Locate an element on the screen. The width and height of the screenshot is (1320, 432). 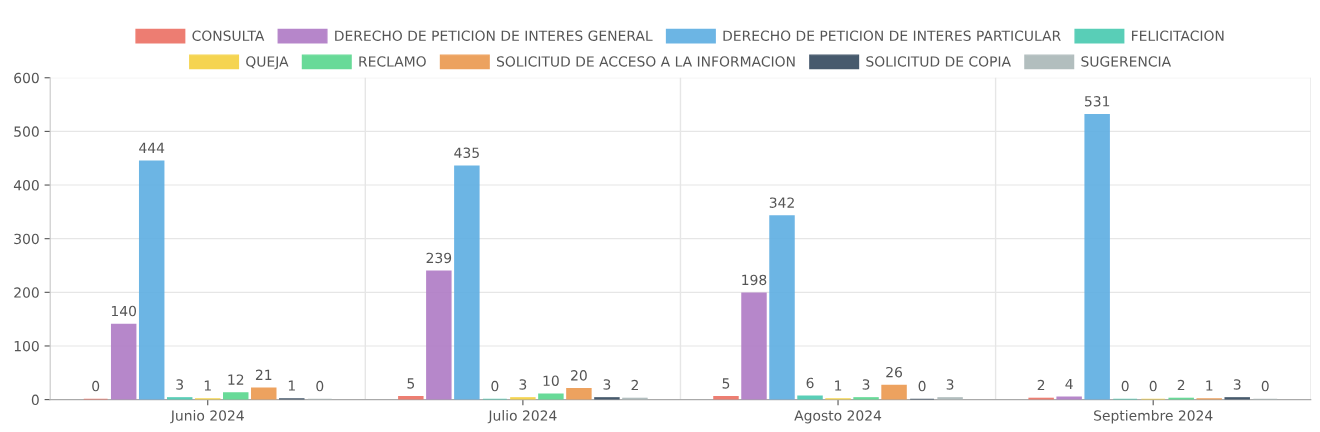
data-label: 444 is located at coordinates (152, 147).